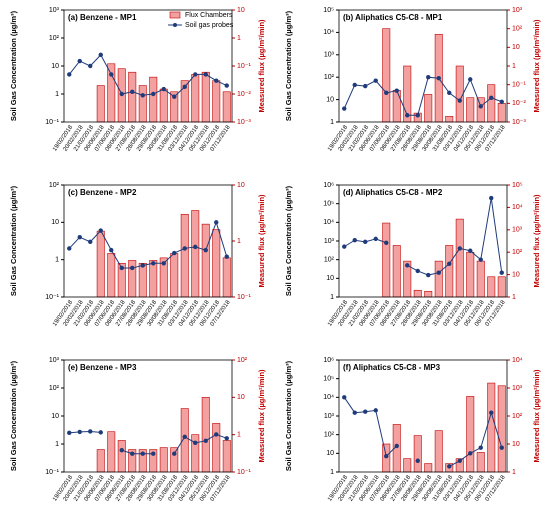  Describe the element at coordinates (519, 122) in the screenshot. I see `y2-tick-label: 10⁻³` at that location.